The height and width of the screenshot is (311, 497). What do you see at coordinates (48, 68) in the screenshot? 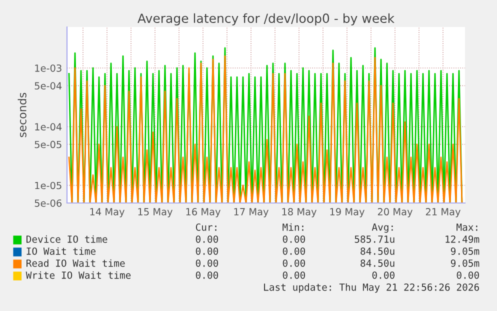
I see `y-tick-label: 1e-03` at bounding box center [48, 68].